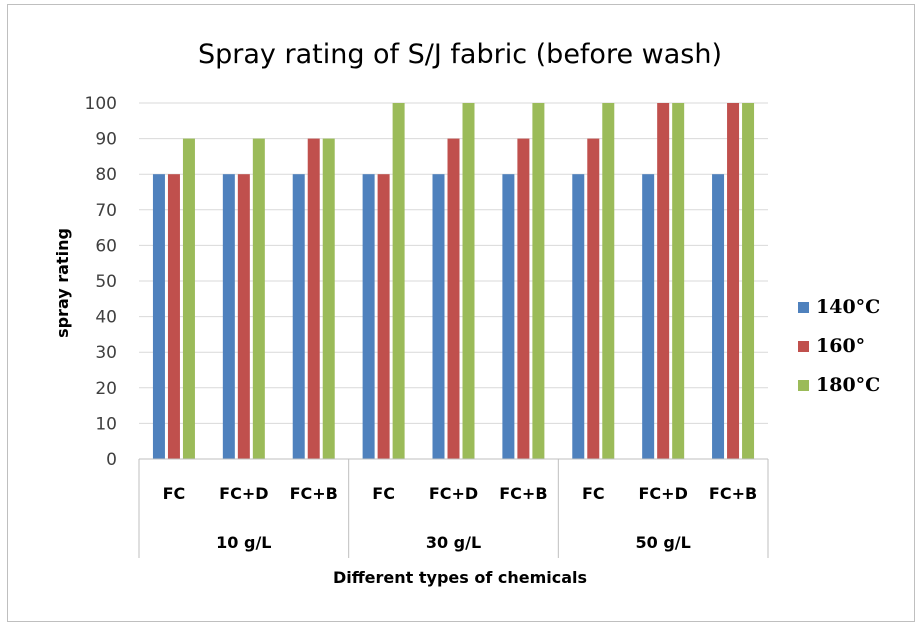 The image size is (923, 630). What do you see at coordinates (106, 389) in the screenshot?
I see `y-tick-label: 20` at bounding box center [106, 389].